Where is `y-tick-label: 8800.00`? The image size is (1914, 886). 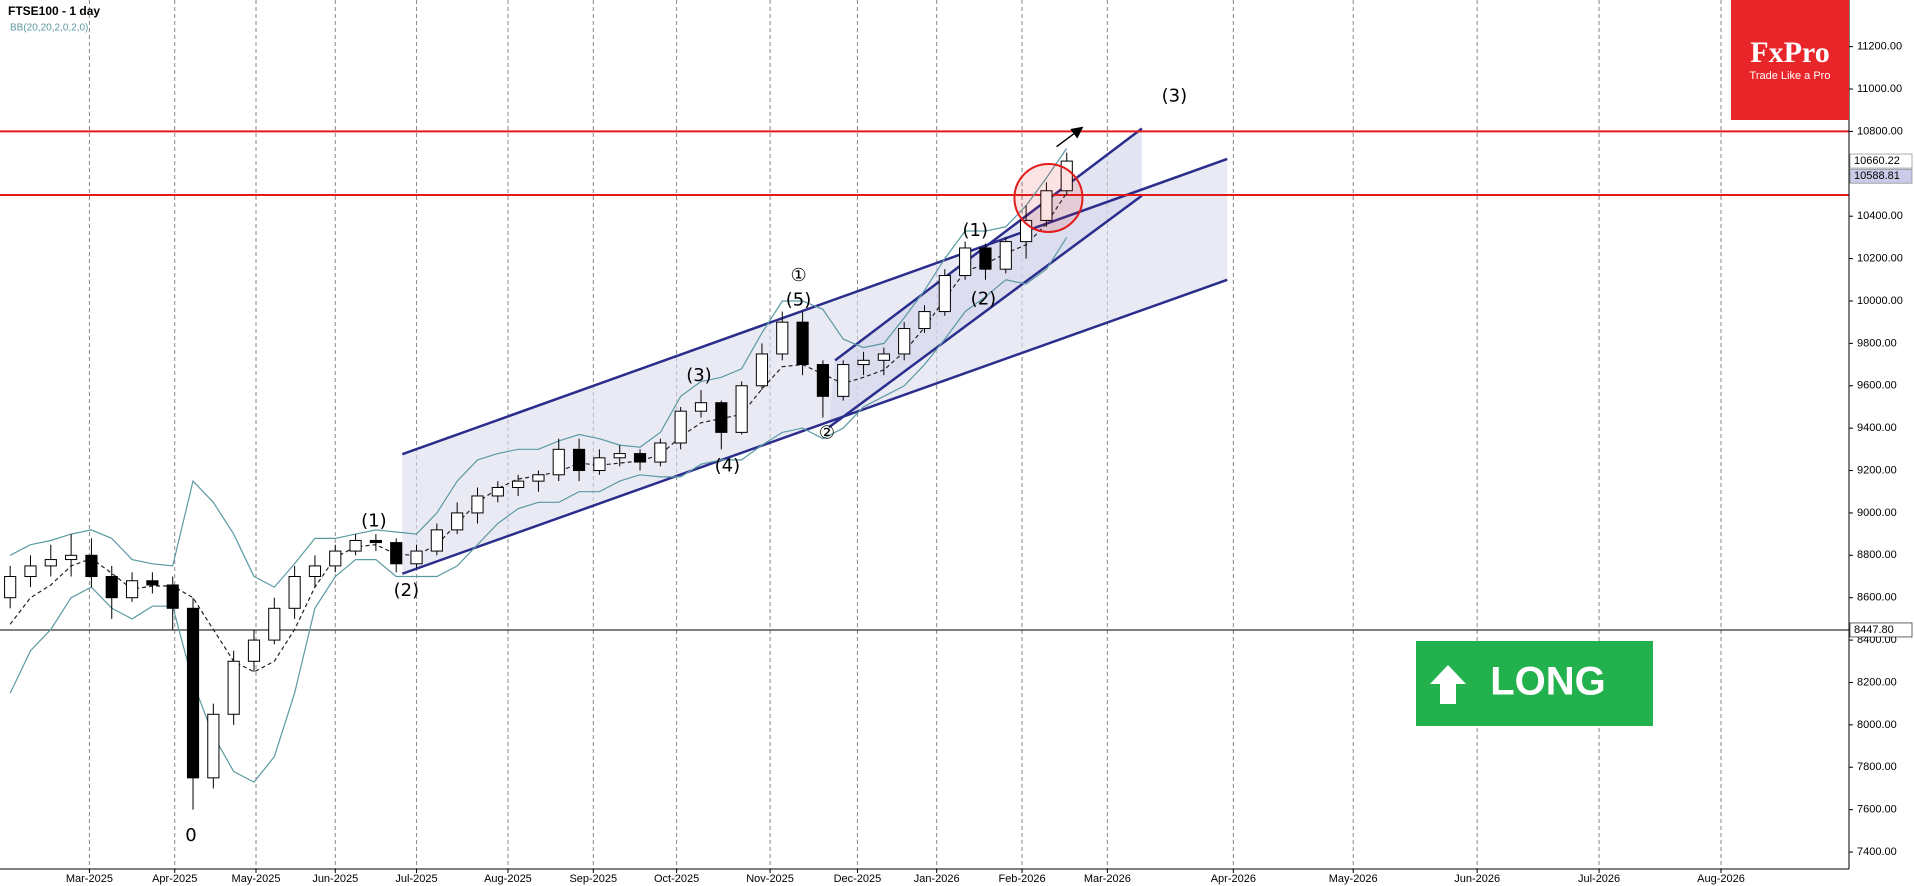 y-tick-label: 8800.00 is located at coordinates (1877, 555).